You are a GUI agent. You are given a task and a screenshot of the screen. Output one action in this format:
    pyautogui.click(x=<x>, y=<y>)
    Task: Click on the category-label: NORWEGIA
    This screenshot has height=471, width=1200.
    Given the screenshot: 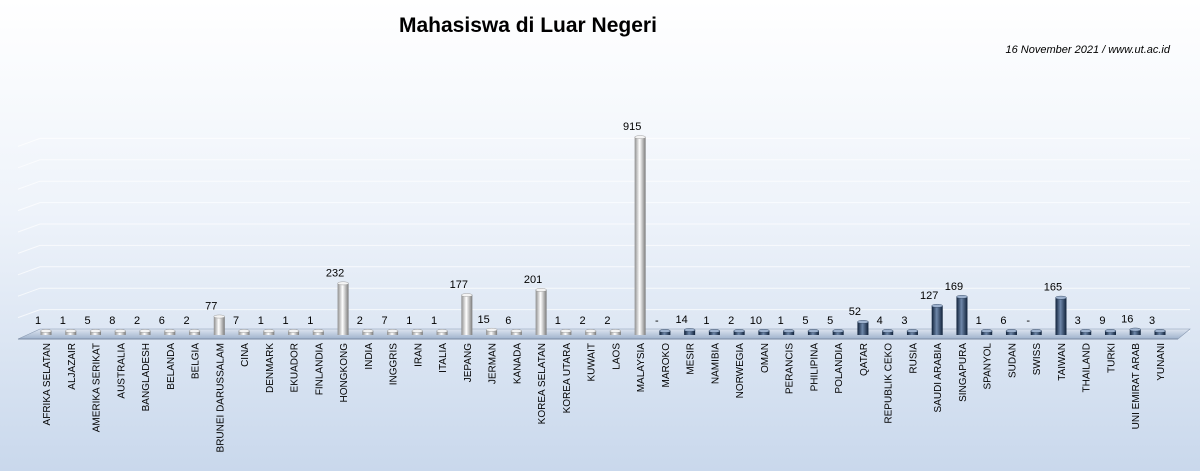 What is the action you would take?
    pyautogui.click(x=740, y=371)
    